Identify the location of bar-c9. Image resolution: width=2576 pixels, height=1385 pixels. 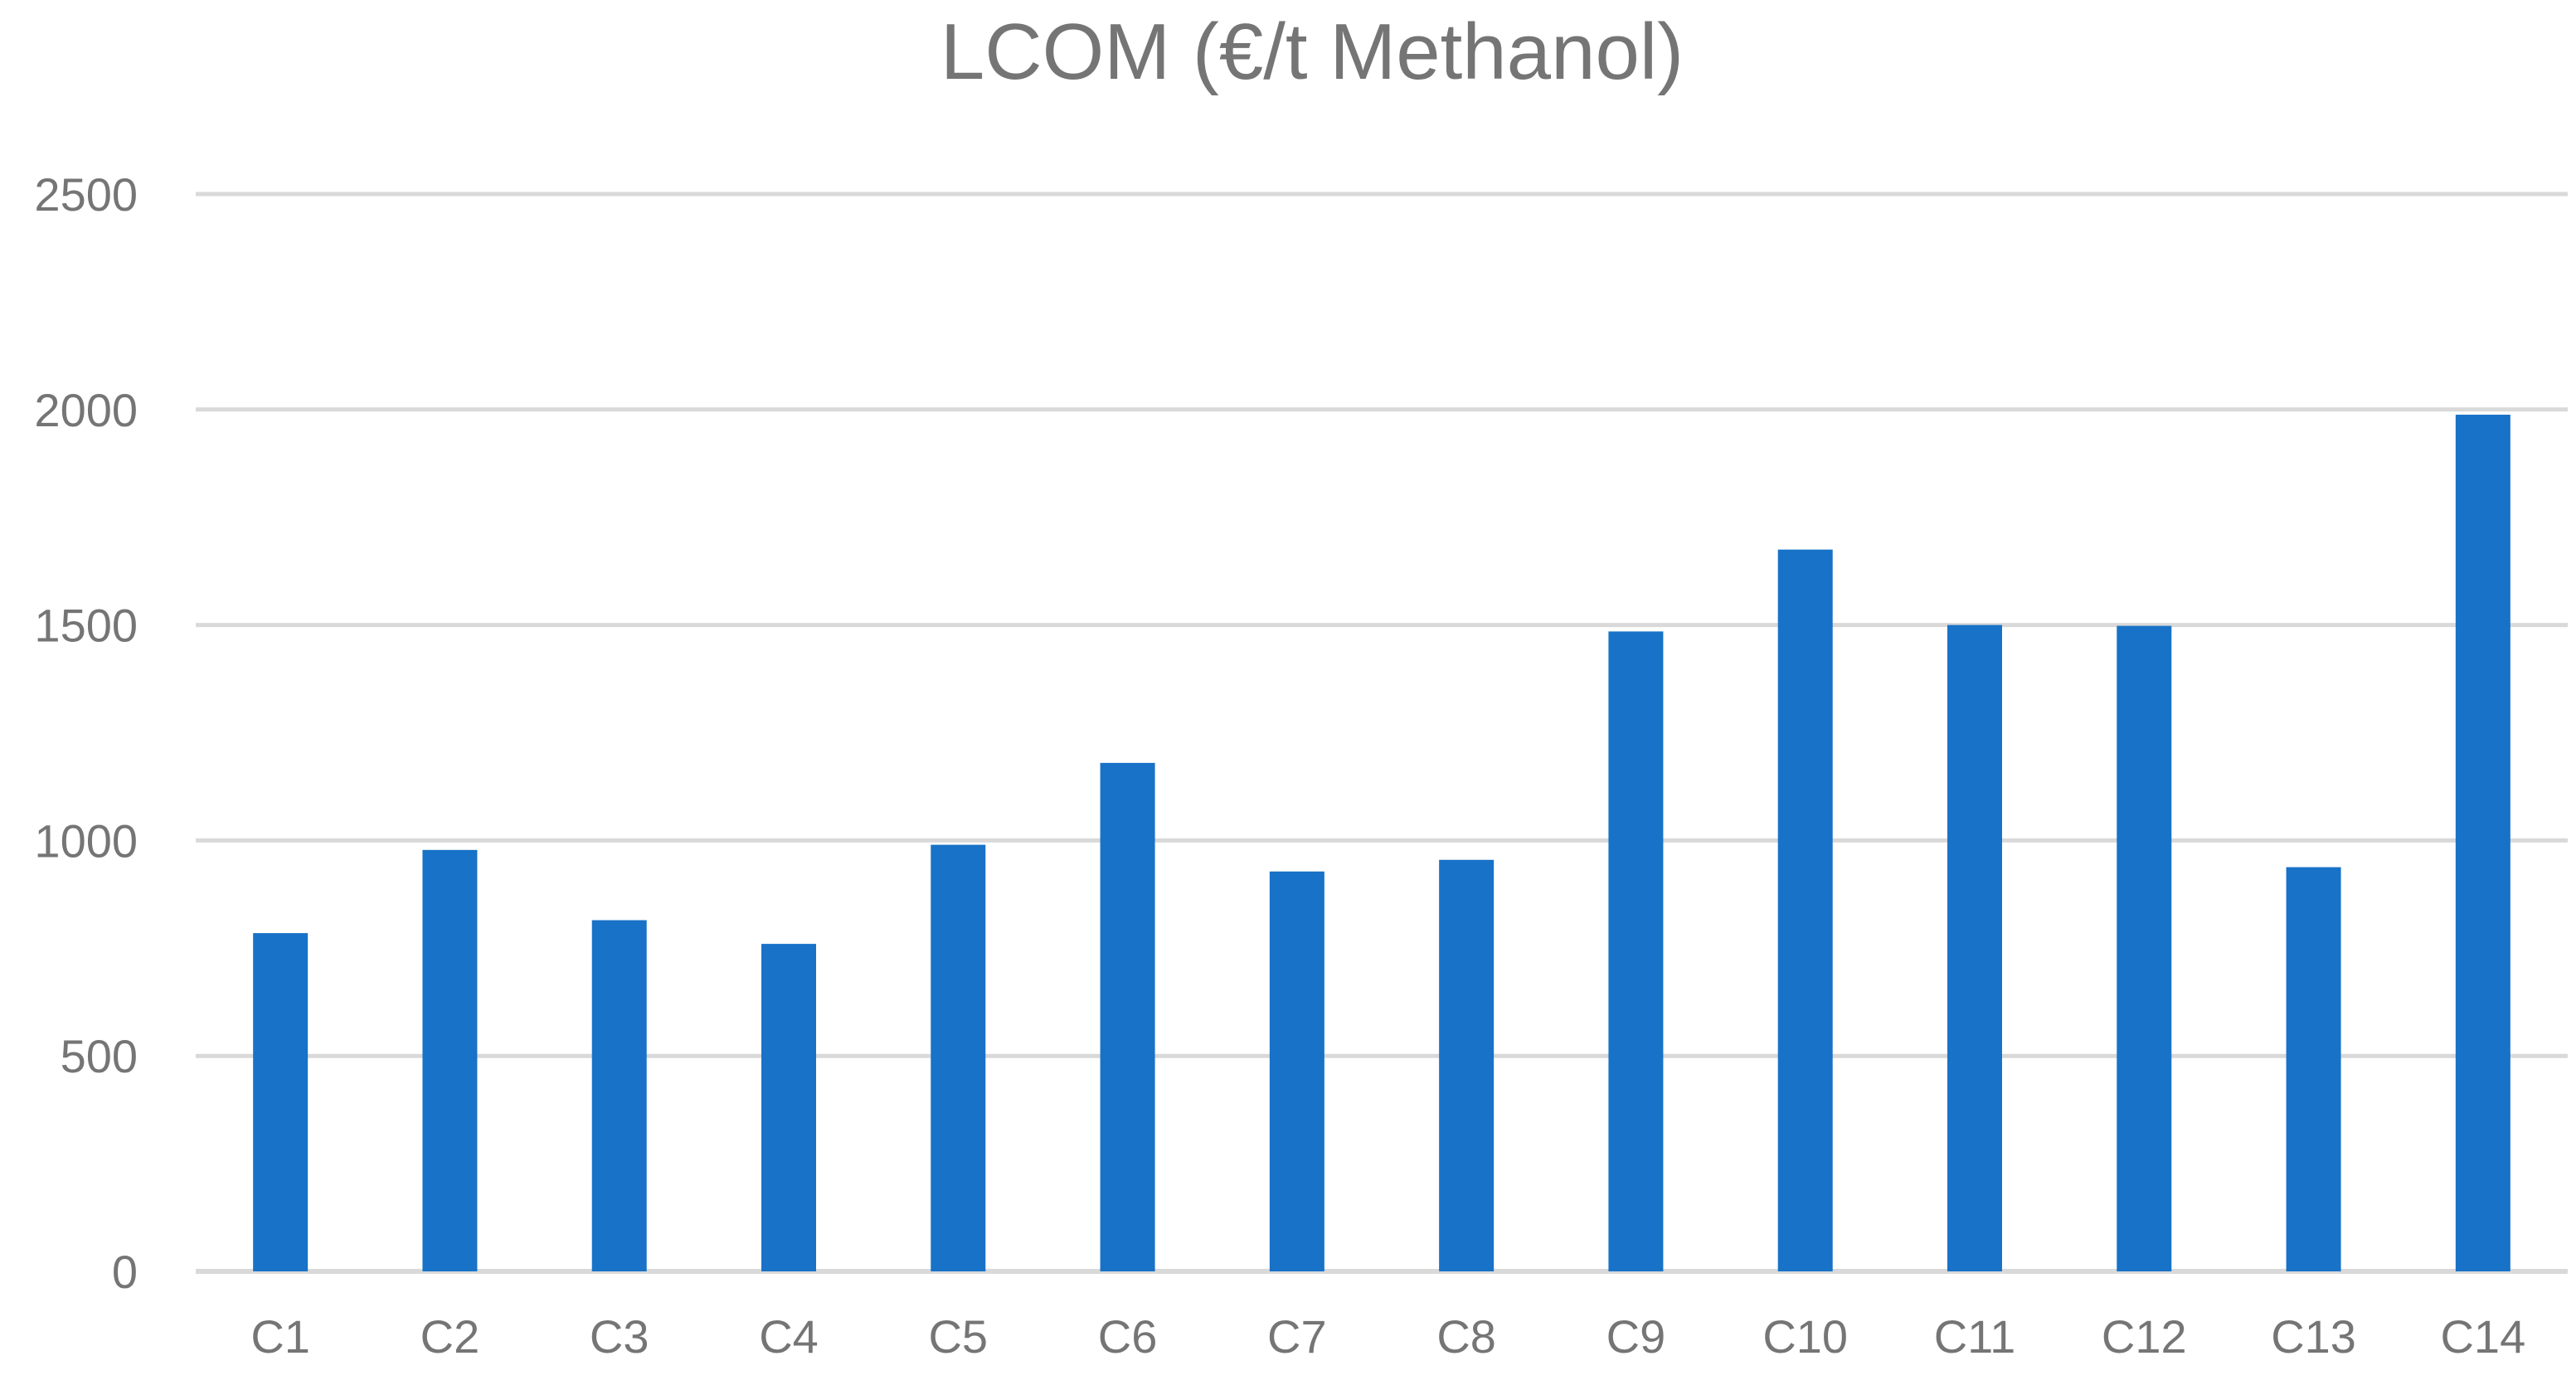
(1636, 951).